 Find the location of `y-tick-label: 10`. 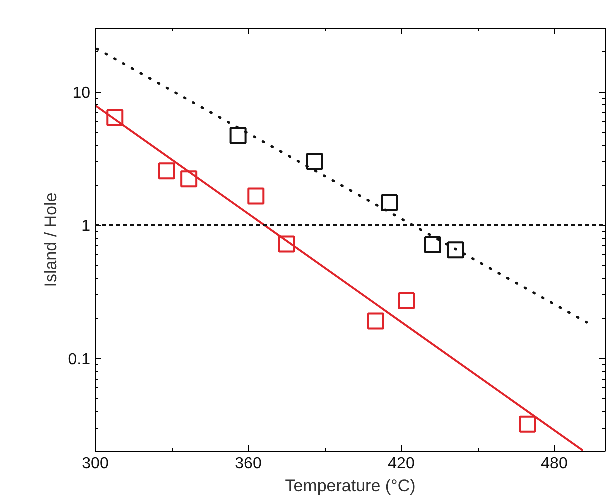

y-tick-label: 10 is located at coordinates (81, 93).